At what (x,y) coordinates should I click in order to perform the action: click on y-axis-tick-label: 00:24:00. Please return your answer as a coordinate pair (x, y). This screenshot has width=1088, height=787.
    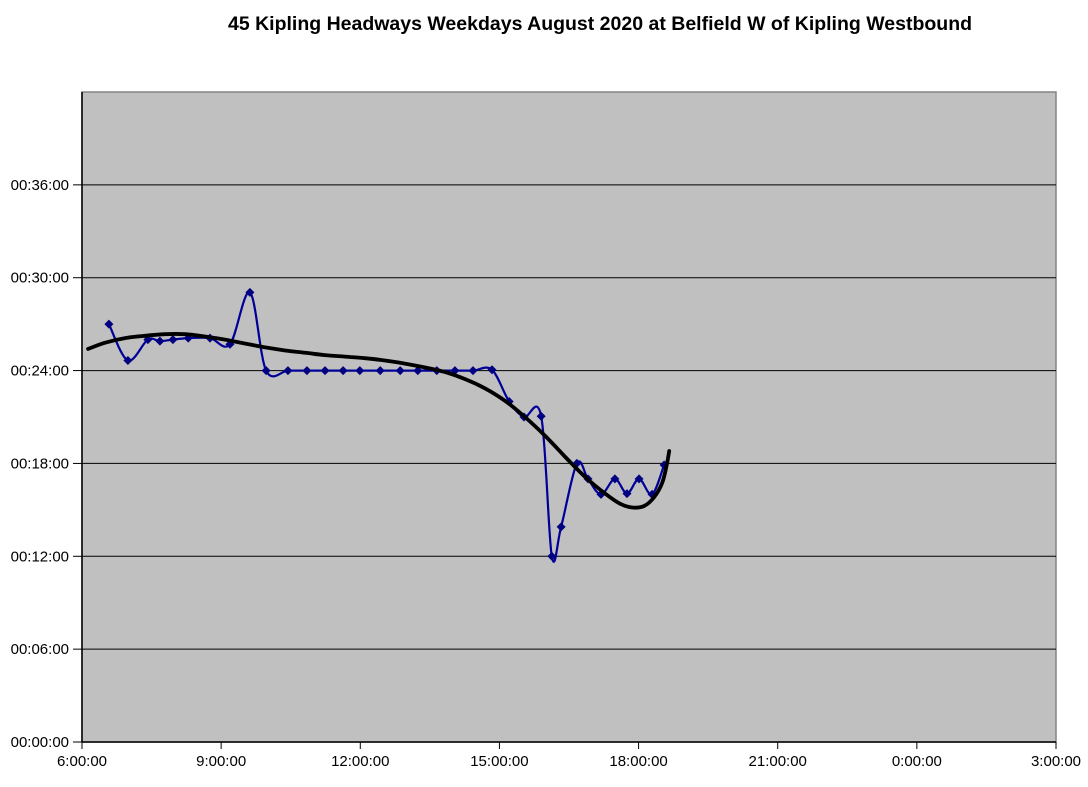
    Looking at the image, I should click on (40, 371).